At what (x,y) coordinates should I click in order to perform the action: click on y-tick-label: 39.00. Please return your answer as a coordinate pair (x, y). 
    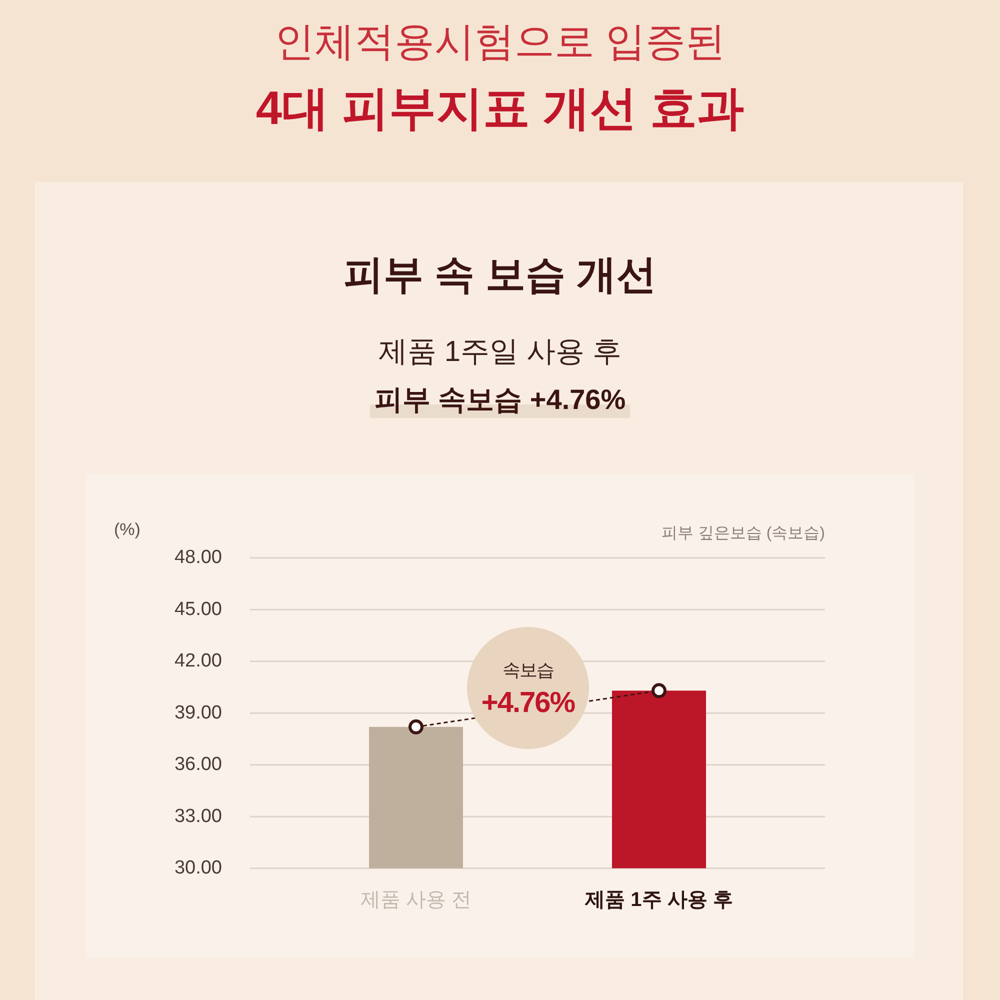
    Looking at the image, I should click on (198, 713).